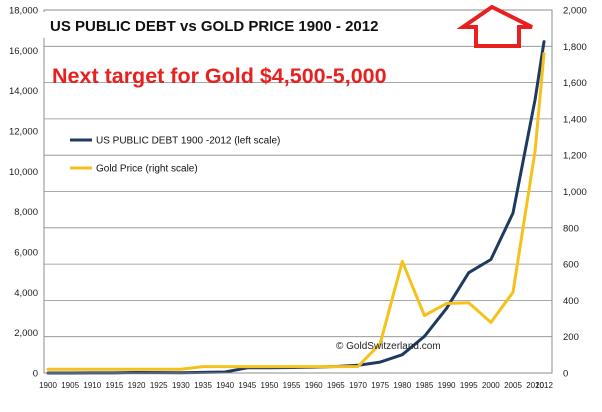 This screenshot has height=412, width=602. Describe the element at coordinates (314, 385) in the screenshot. I see `x-tick-label: 1960` at that location.